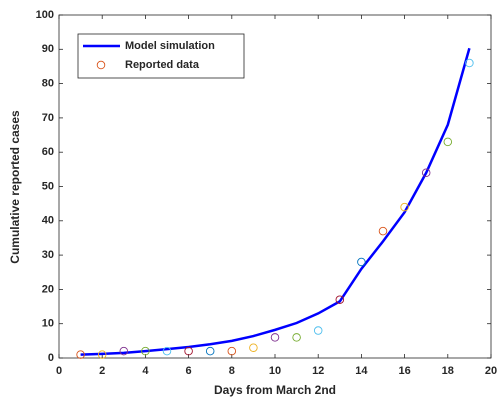  I want to click on y-tick-label: 70, so click(48, 118).